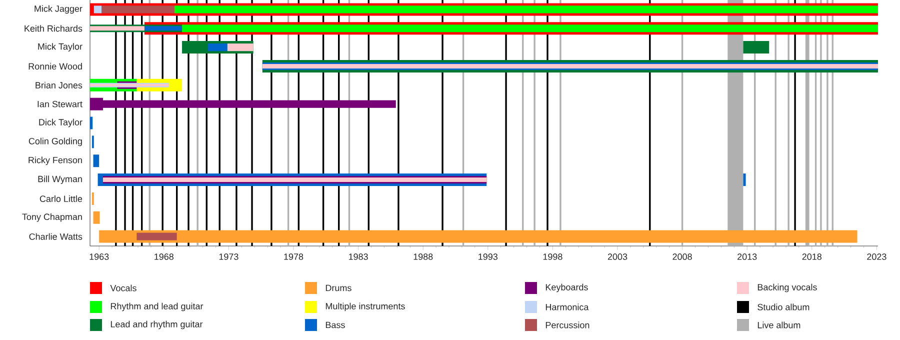 Image resolution: width=900 pixels, height=340 pixels. I want to click on x-tick-label: 1963, so click(99, 257).